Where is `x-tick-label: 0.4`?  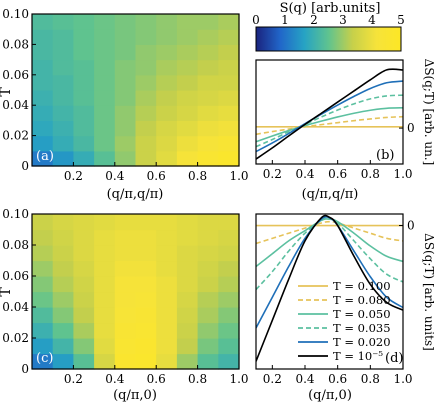 x-tick-label: 0.4 is located at coordinates (114, 176).